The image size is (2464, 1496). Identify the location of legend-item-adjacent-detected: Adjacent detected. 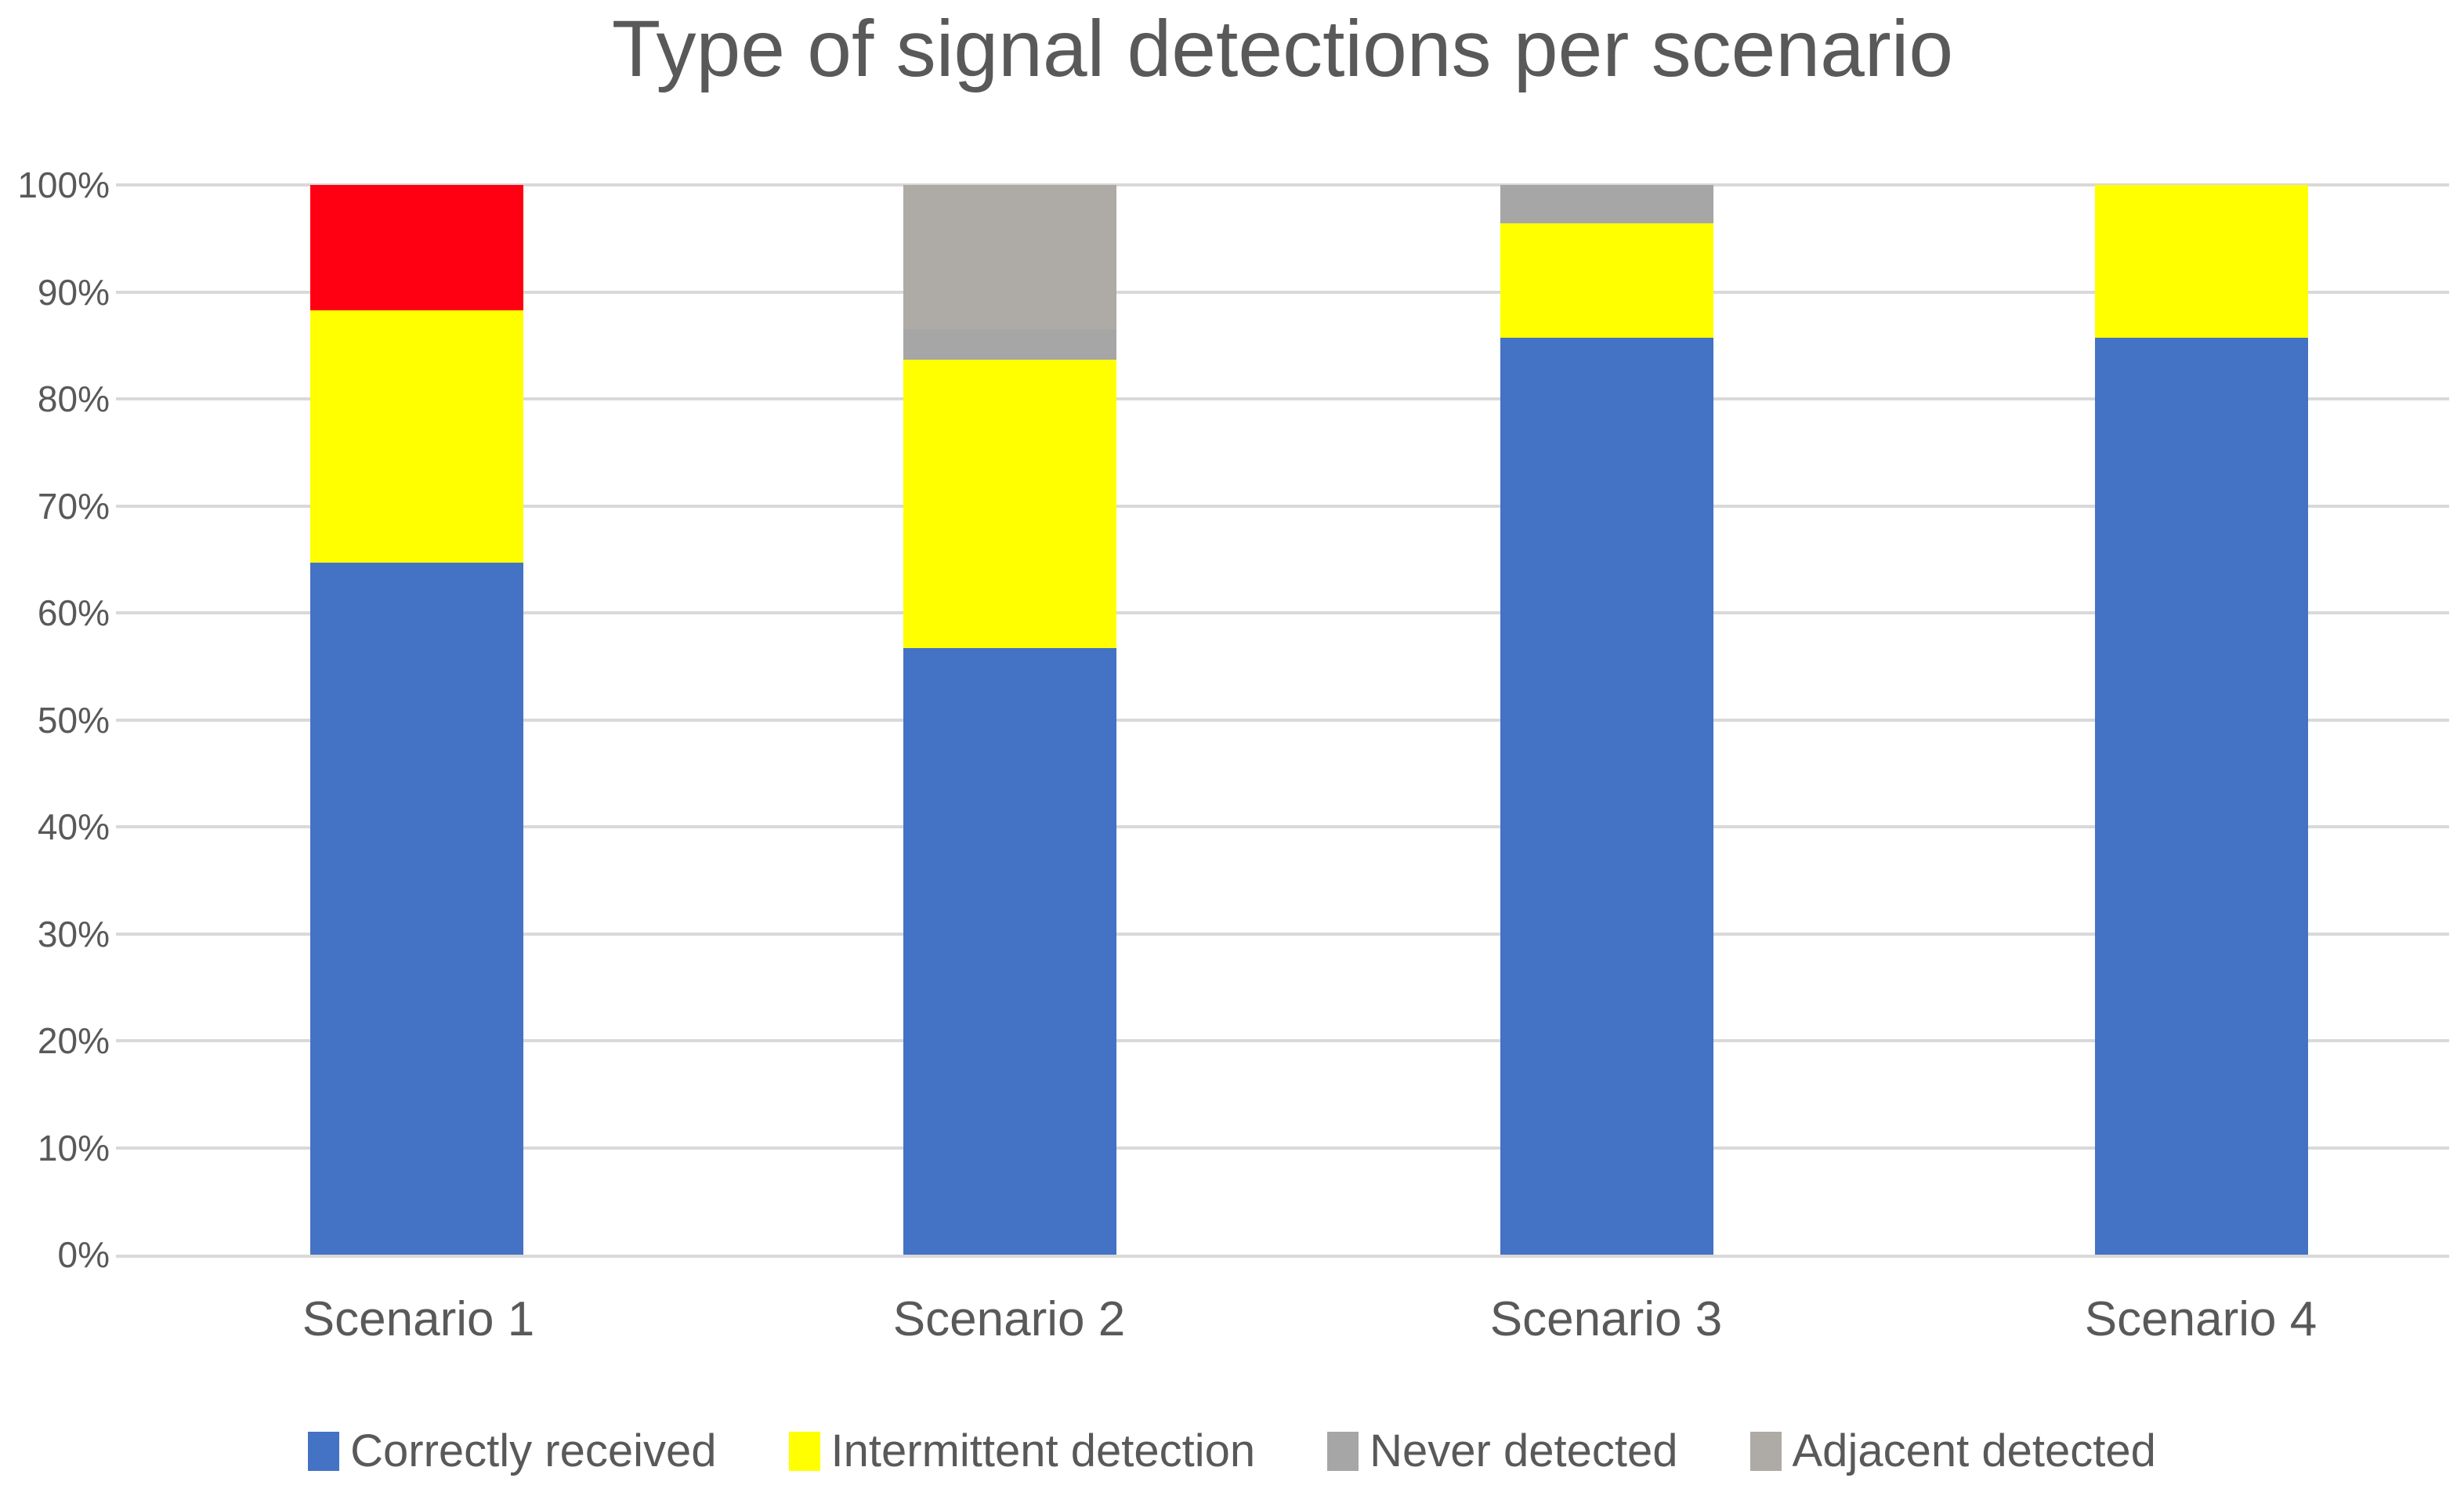
(1952, 1451).